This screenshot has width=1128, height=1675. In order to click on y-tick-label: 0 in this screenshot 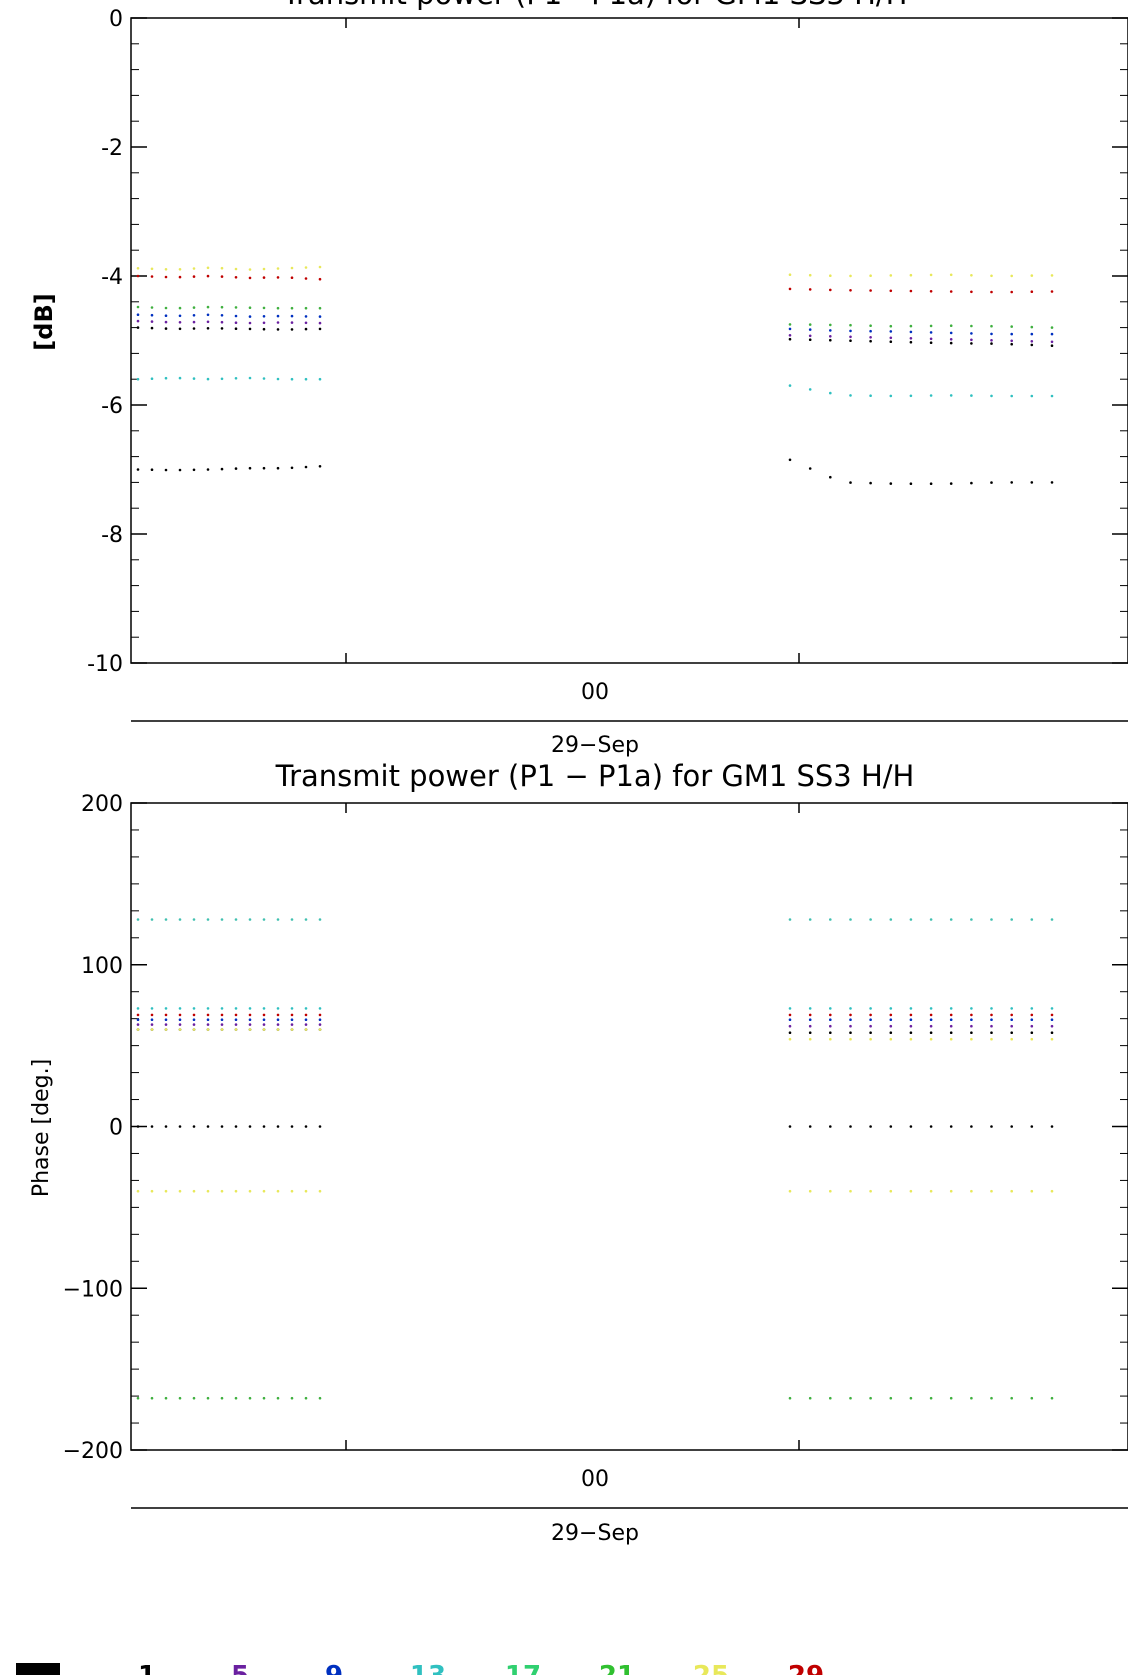, I will do `click(116, 1128)`.